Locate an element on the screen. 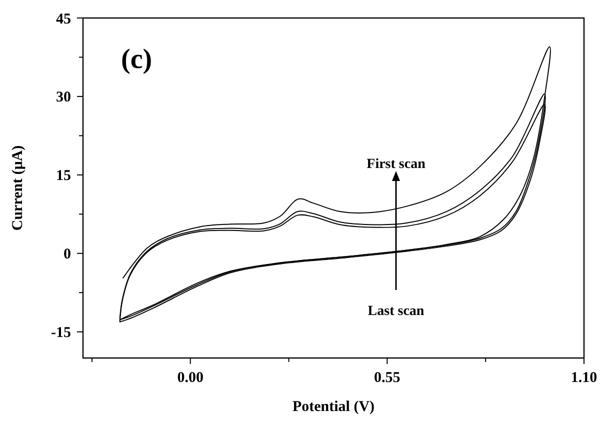 The image size is (603, 421). x-tick-label: 0.55 is located at coordinates (387, 378).